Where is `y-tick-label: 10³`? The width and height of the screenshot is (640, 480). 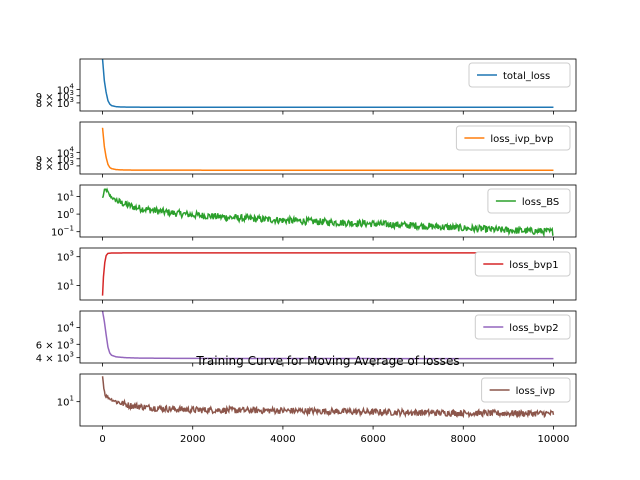 y-tick-label: 10³ is located at coordinates (65, 257).